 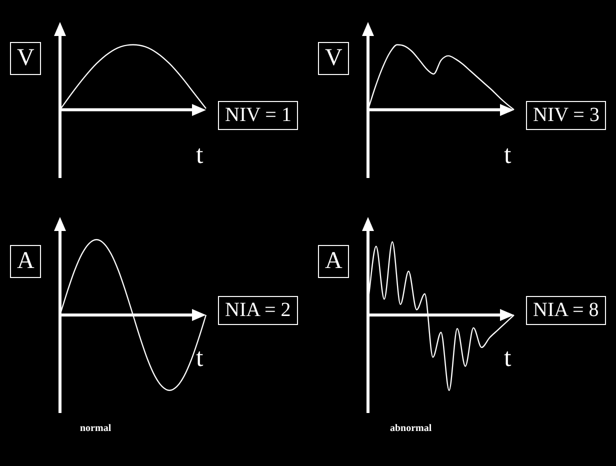 I want to click on text: NIA = 2, so click(x=258, y=310).